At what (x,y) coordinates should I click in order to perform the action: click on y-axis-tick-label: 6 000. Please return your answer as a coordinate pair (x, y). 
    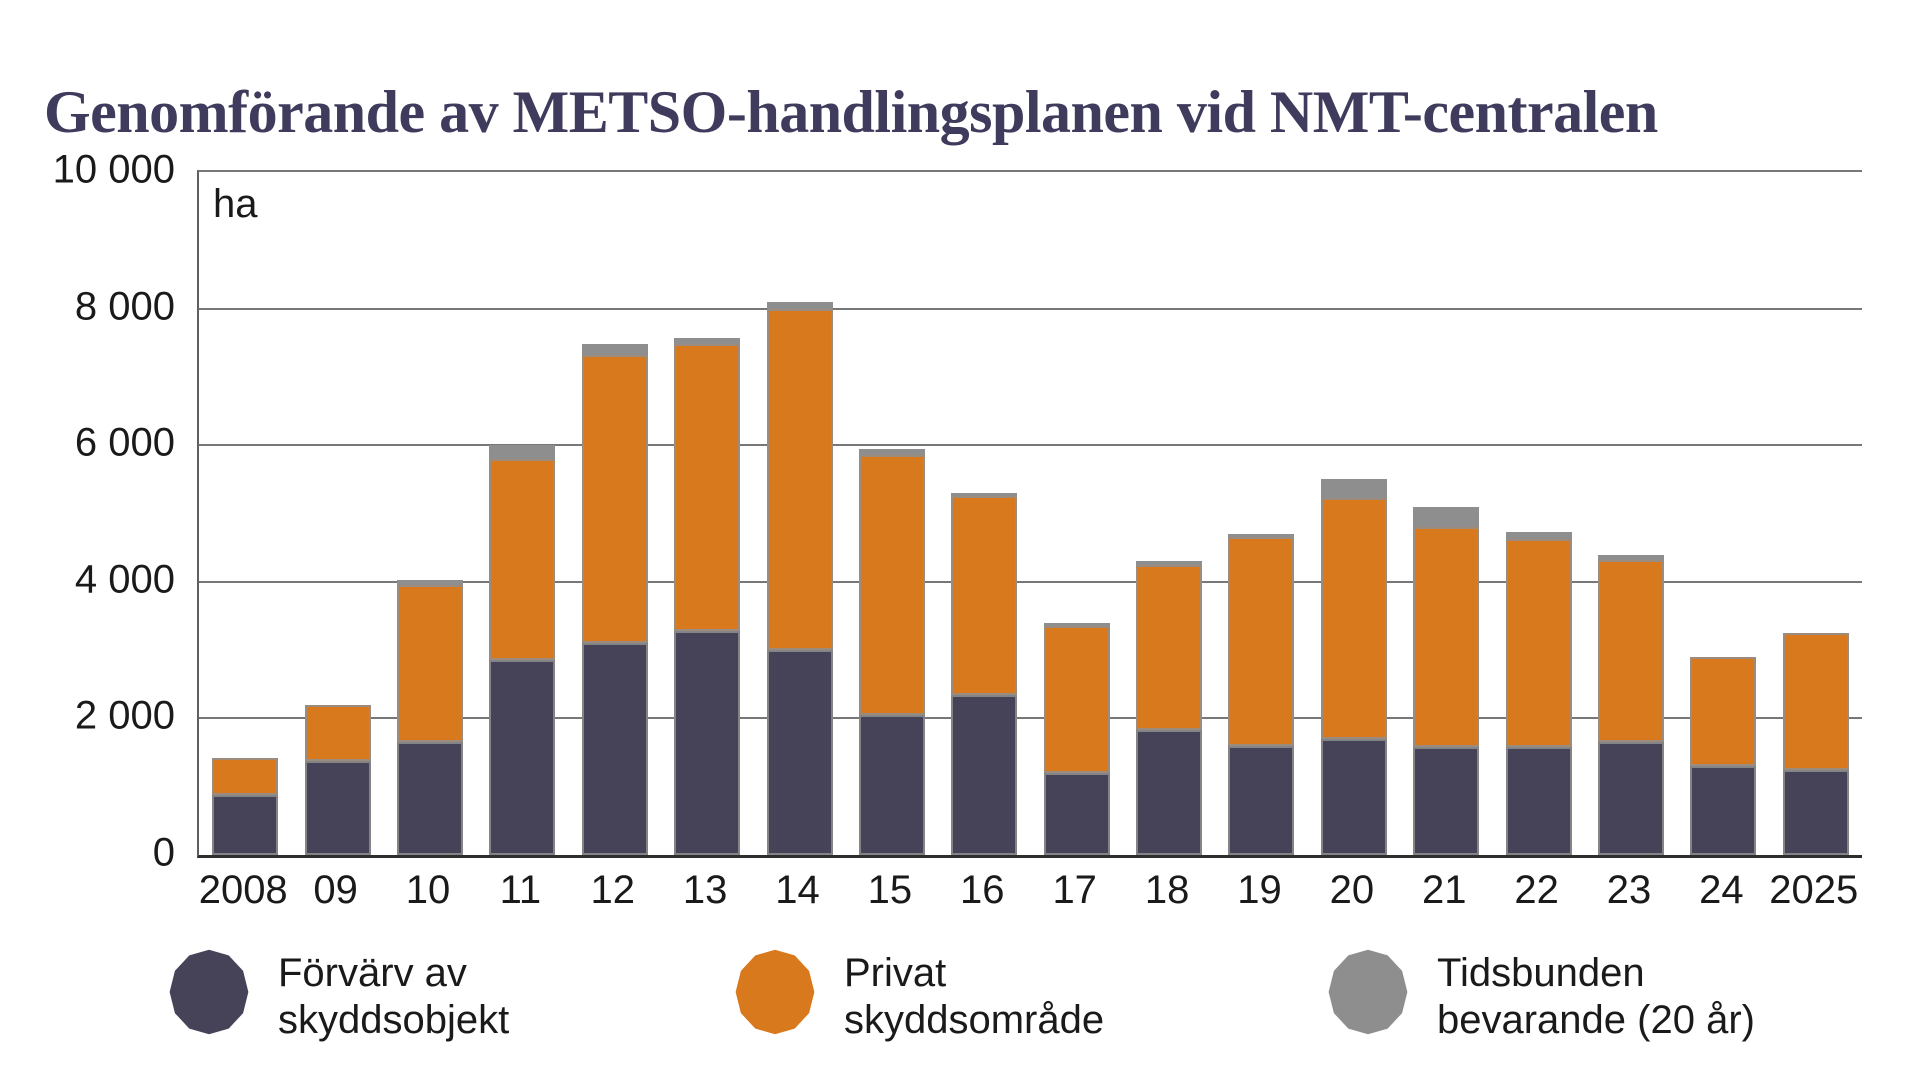
    Looking at the image, I should click on (124, 442).